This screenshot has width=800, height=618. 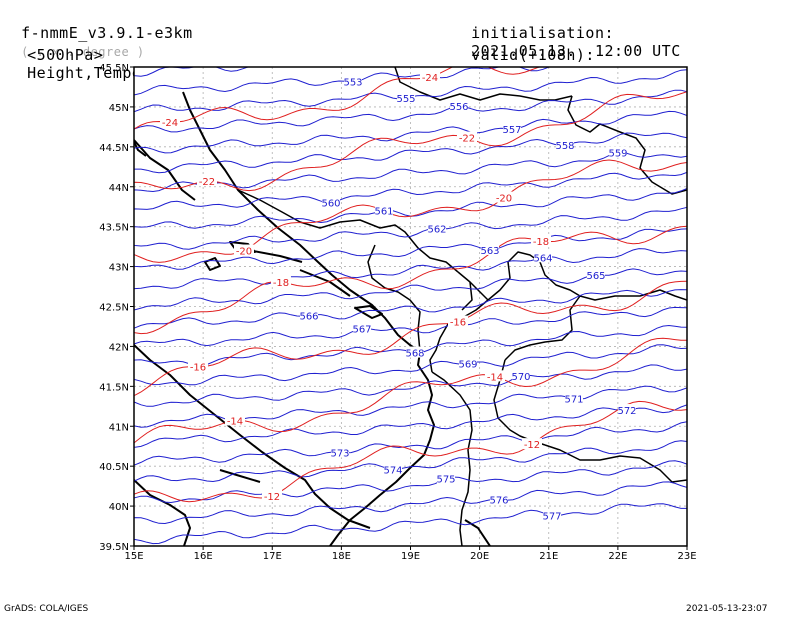 What do you see at coordinates (114, 68) in the screenshot?
I see `lat-tick-label: 45.5N` at bounding box center [114, 68].